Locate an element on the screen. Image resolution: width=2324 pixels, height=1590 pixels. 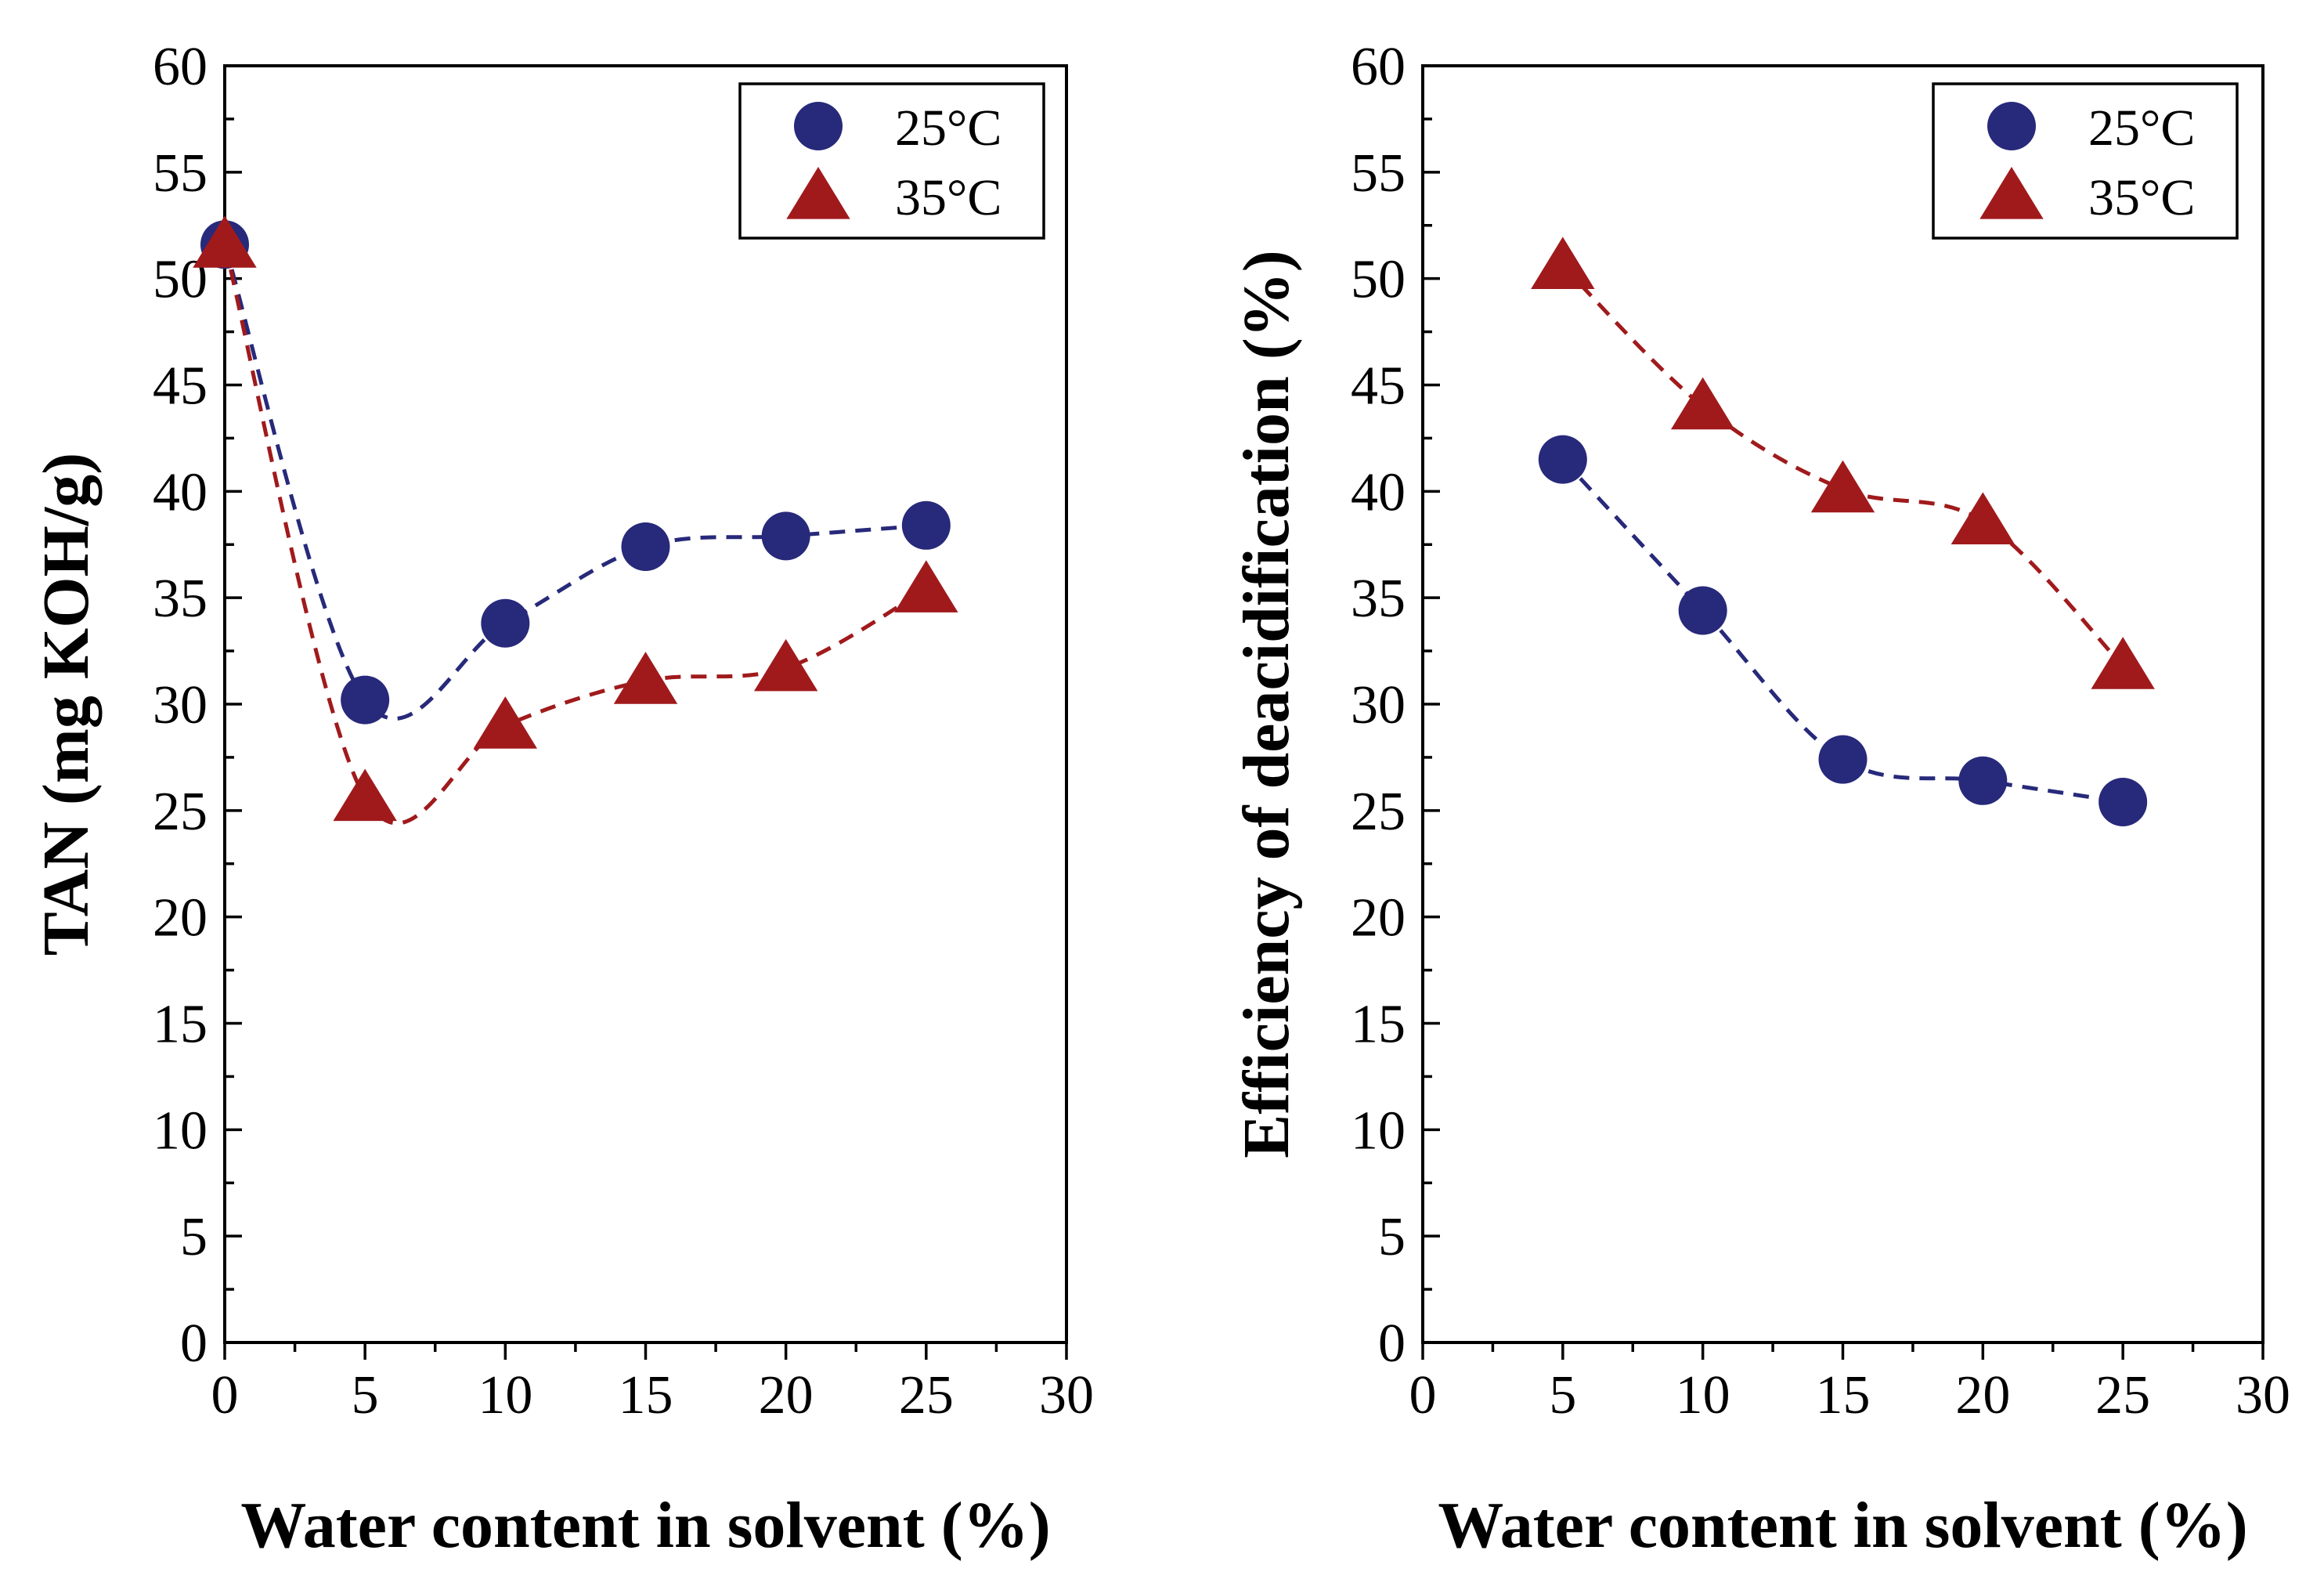
trend-line-35°C is located at coordinates (575, 535).